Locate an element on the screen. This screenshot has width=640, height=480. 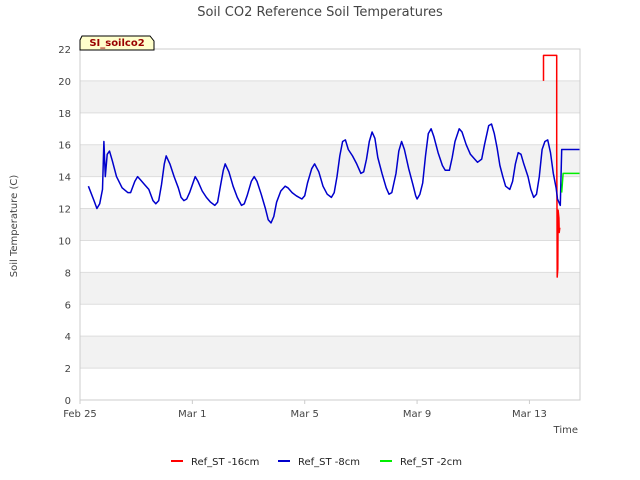
site-label-box: SI_soilco2 is located at coordinates (117, 43).